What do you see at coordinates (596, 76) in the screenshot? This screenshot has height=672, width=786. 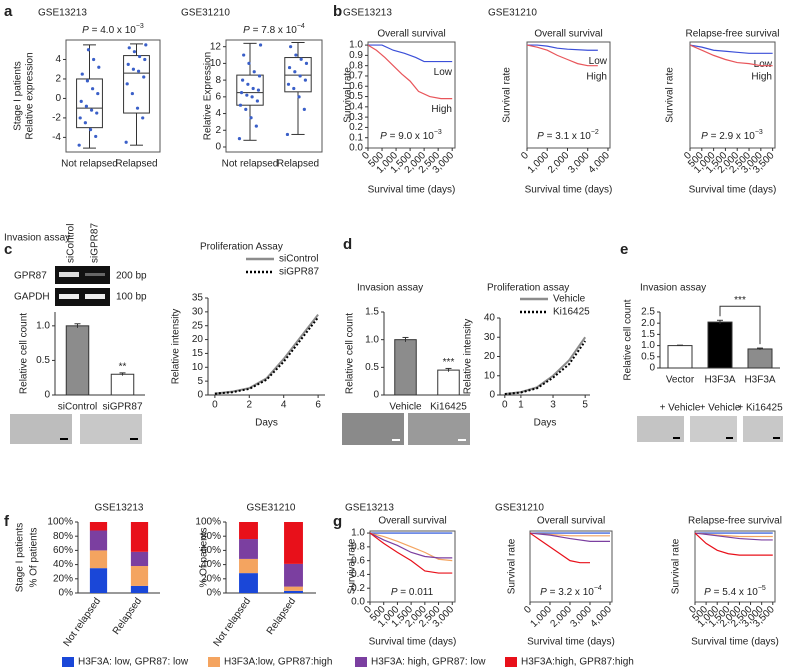 I see `series-label: High` at bounding box center [596, 76].